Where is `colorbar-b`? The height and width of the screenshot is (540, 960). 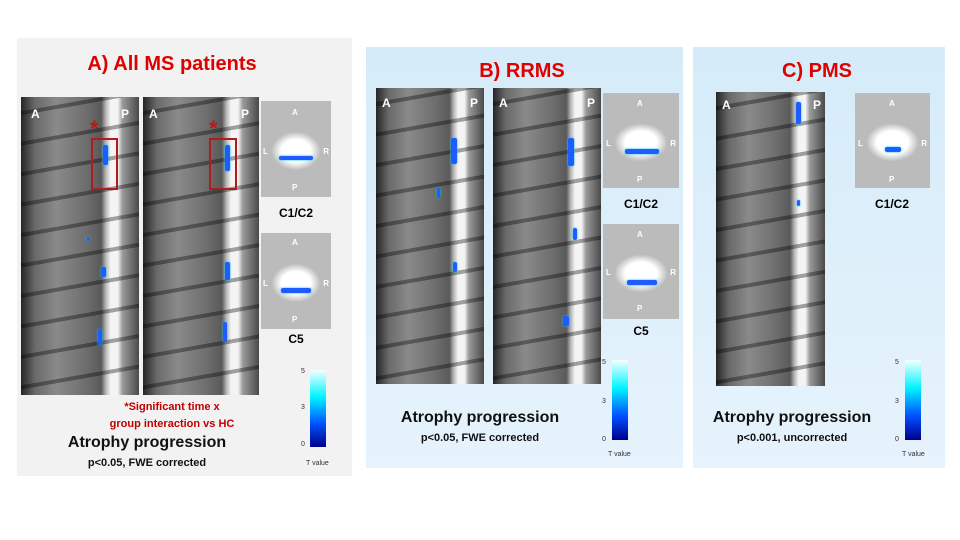 colorbar-b is located at coordinates (620, 400).